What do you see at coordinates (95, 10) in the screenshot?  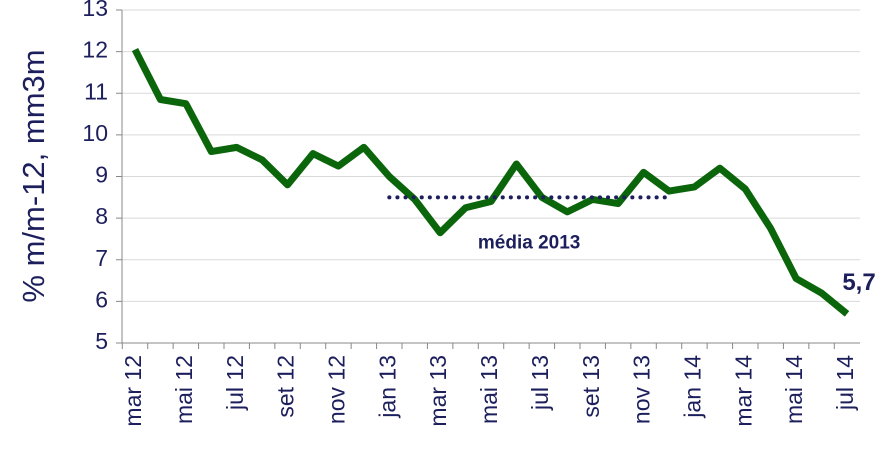 I see `y-tick-label: 13` at bounding box center [95, 10].